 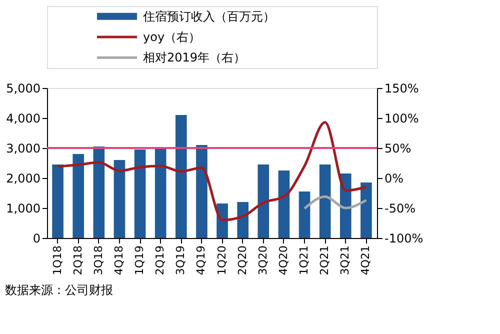 What do you see at coordinates (160, 261) in the screenshot?
I see `x-tick-label: 2Q19` at bounding box center [160, 261].